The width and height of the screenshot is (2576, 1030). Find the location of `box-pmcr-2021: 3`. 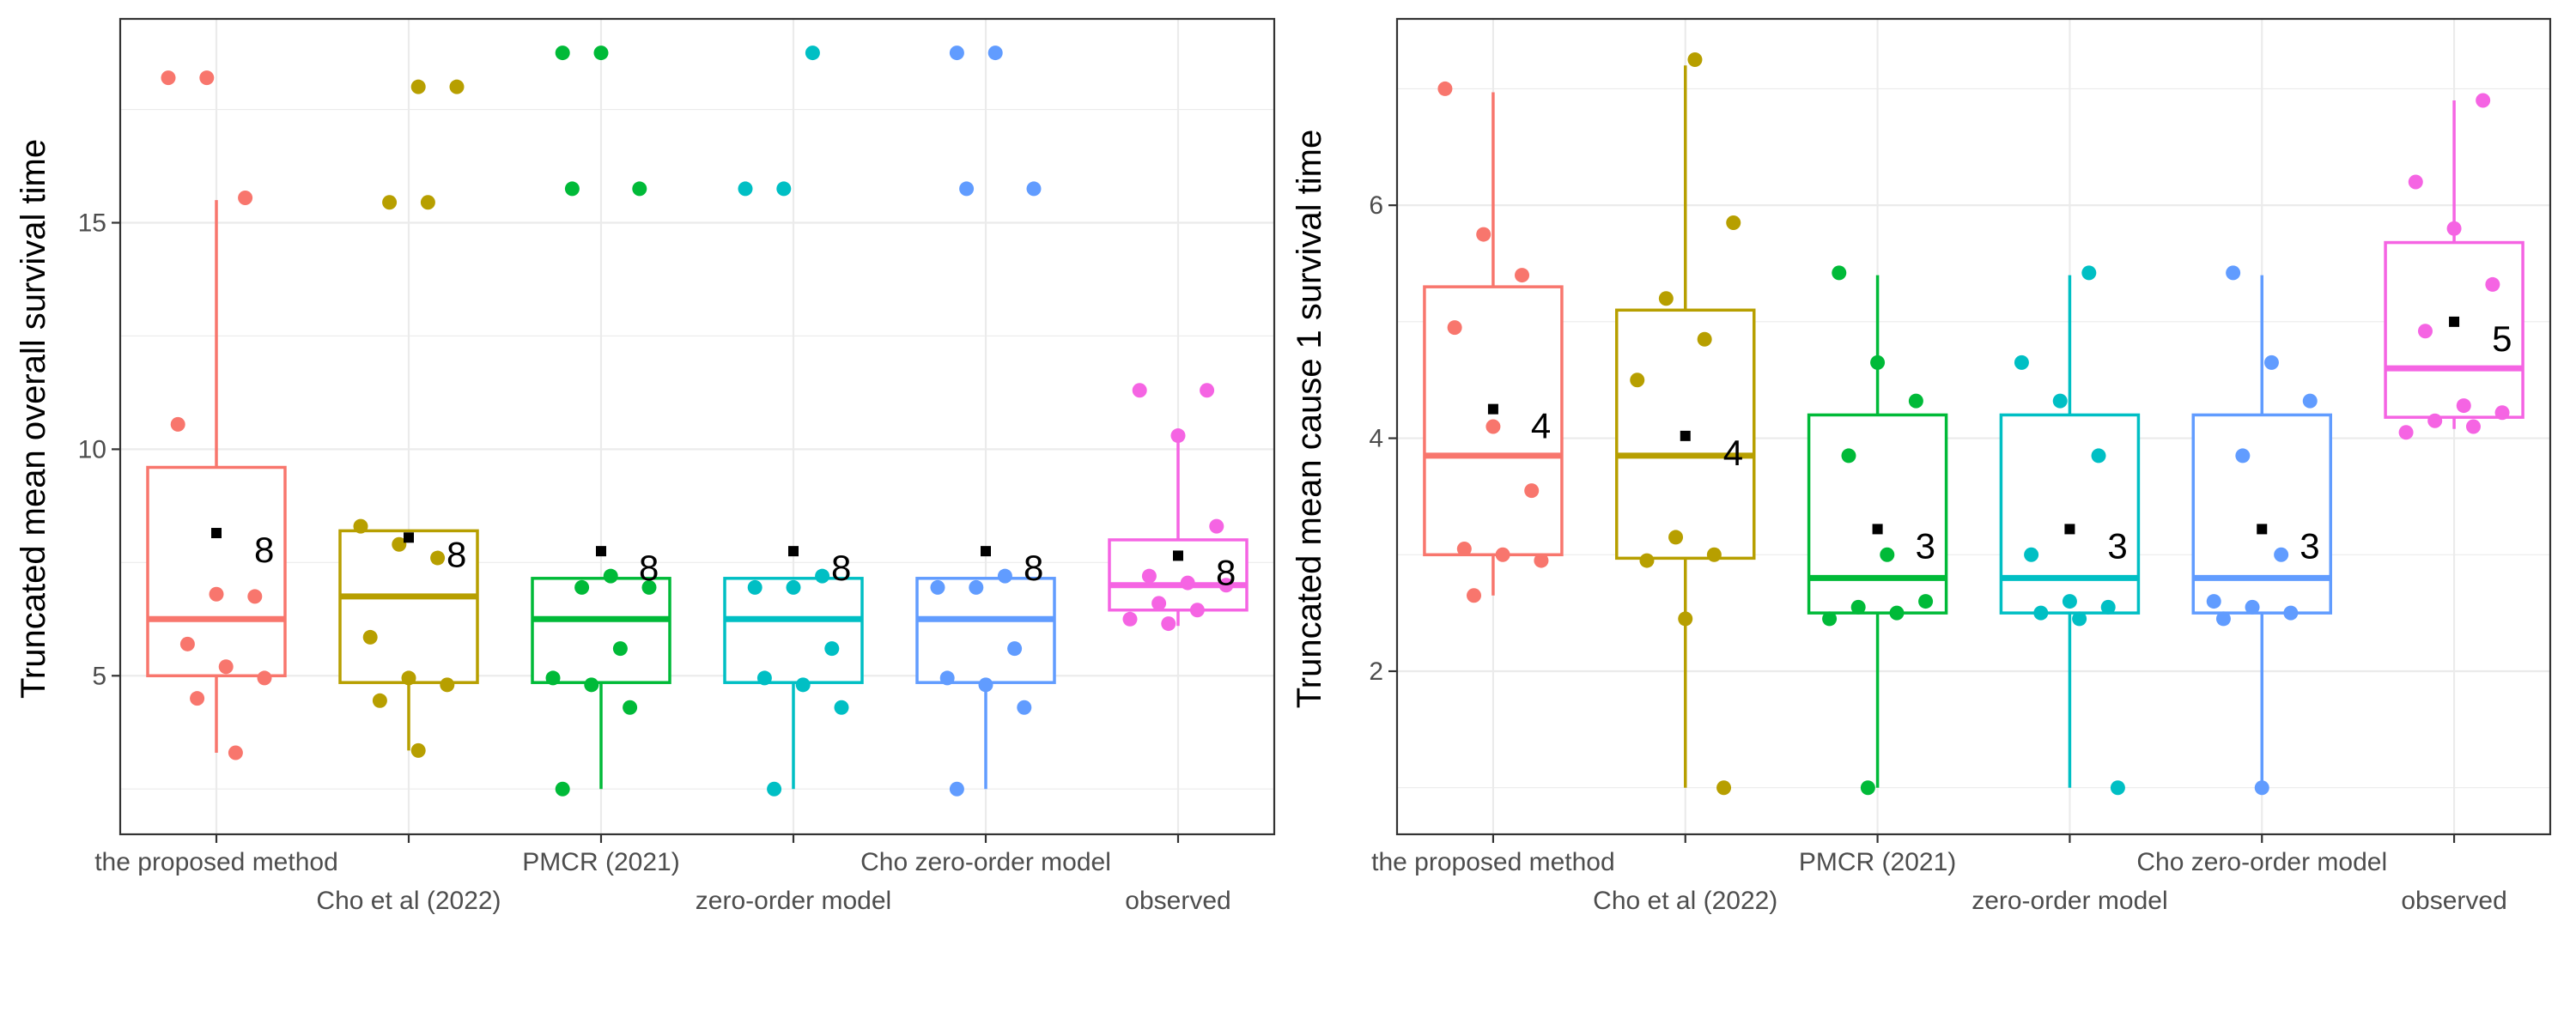

box-pmcr-2021: 3 is located at coordinates (1878, 530).